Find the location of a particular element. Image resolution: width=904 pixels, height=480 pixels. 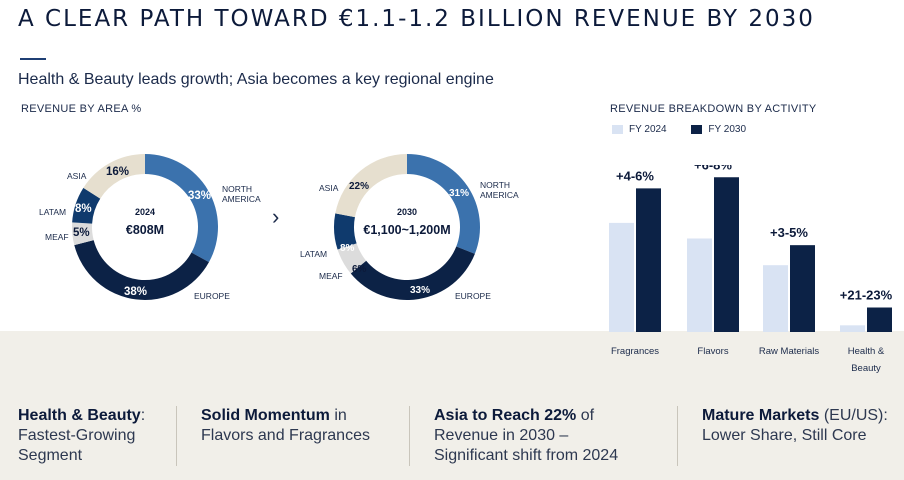

donut-2030-center: 2030 €1,100~1,200M is located at coordinates (407, 222).